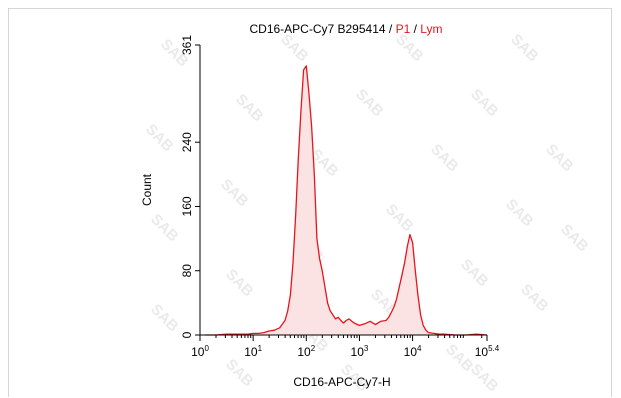 The height and width of the screenshot is (398, 621). What do you see at coordinates (360, 351) in the screenshot?
I see `x-tick-label: 10³` at bounding box center [360, 351].